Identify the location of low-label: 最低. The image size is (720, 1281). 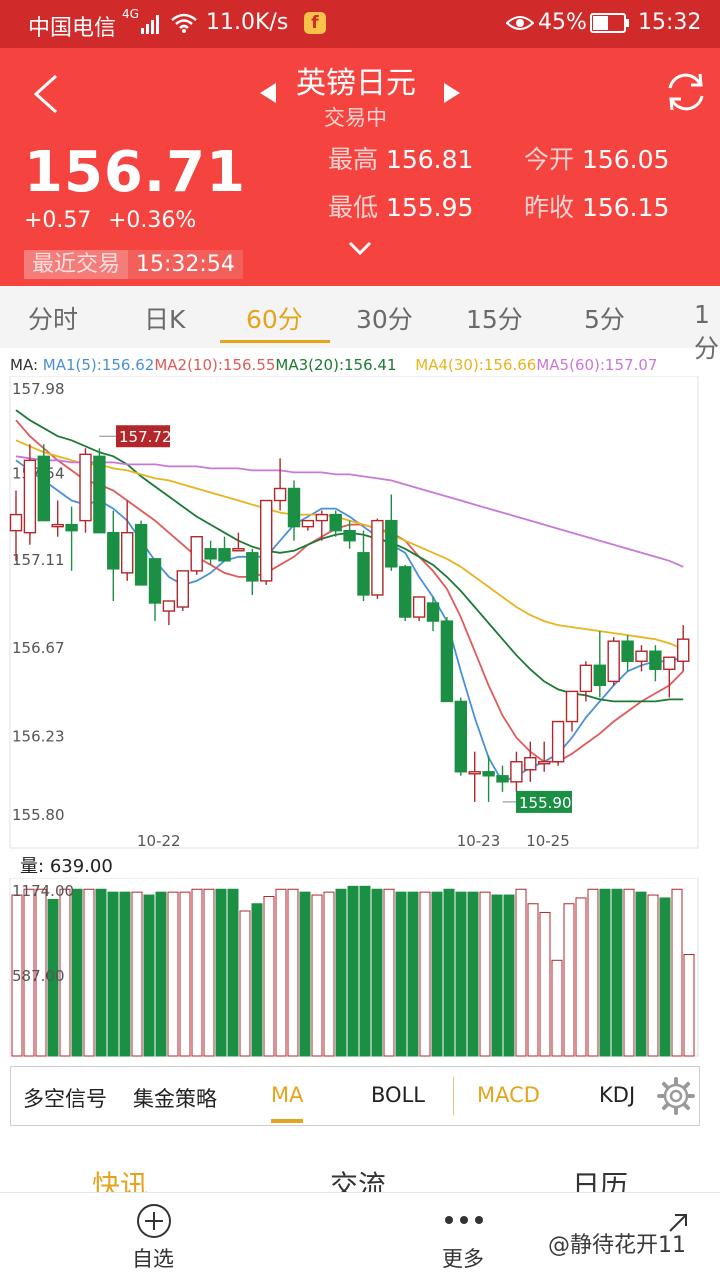
(353, 207).